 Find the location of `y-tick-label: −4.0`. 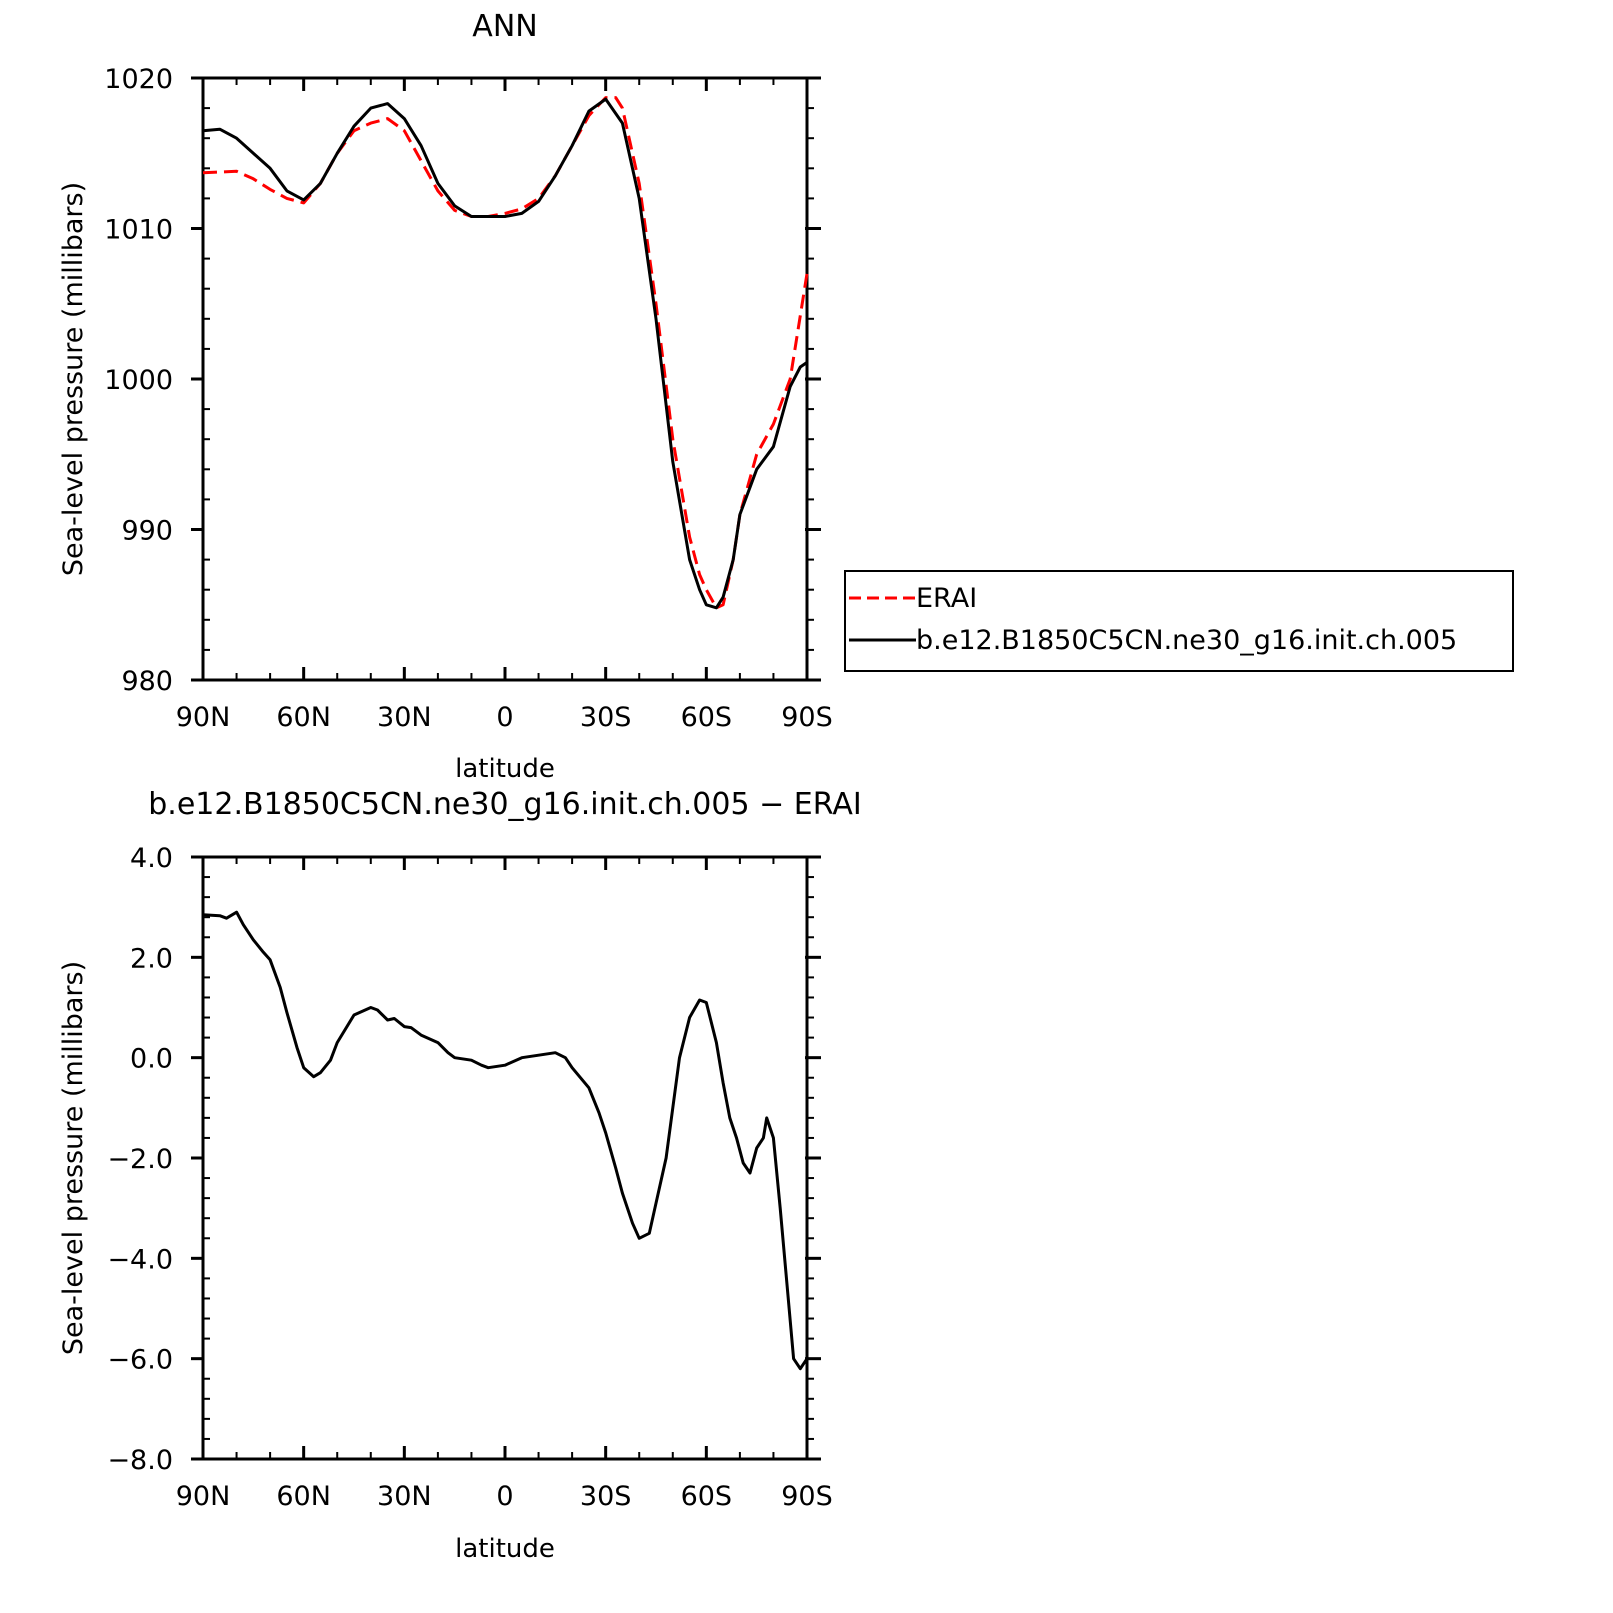

y-tick-label: −4.0 is located at coordinates (140, 1259).